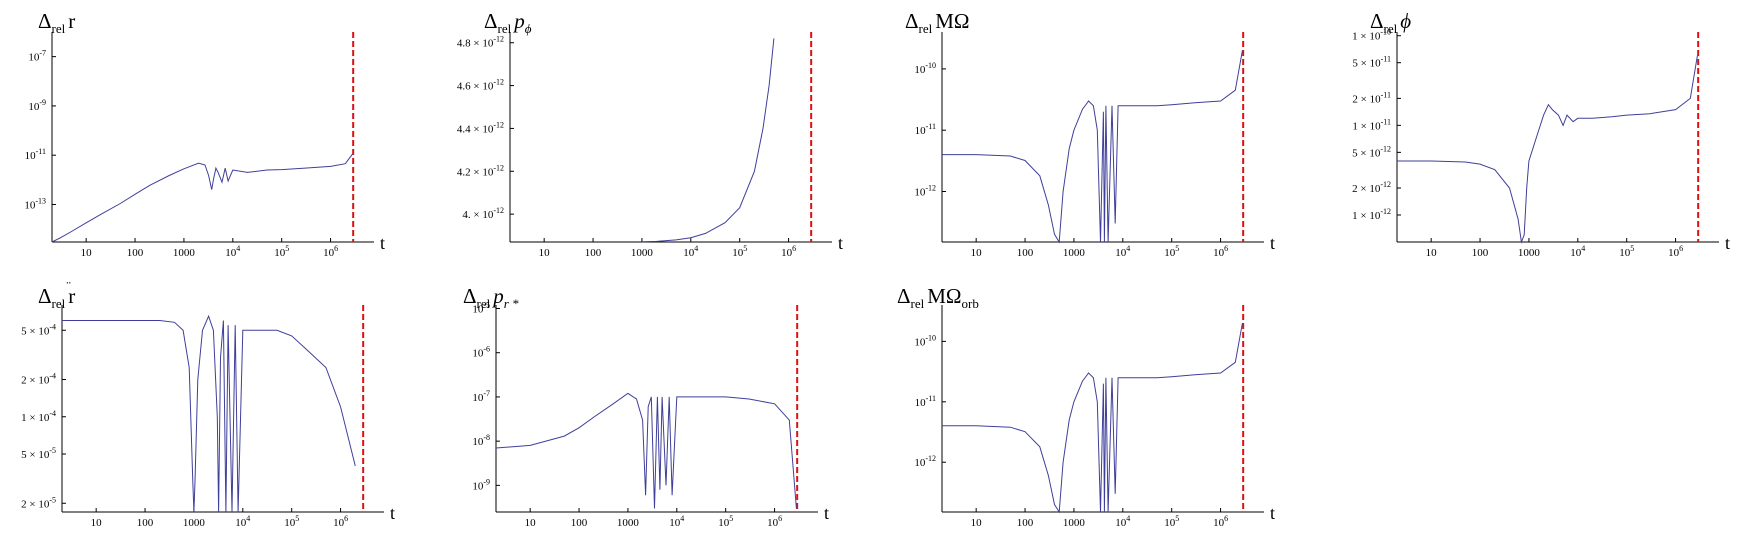 This screenshot has height=539, width=1740. What do you see at coordinates (480, 85) in the screenshot?
I see `y-tick-label: 4.6 × 10⁻¹²` at bounding box center [480, 85].